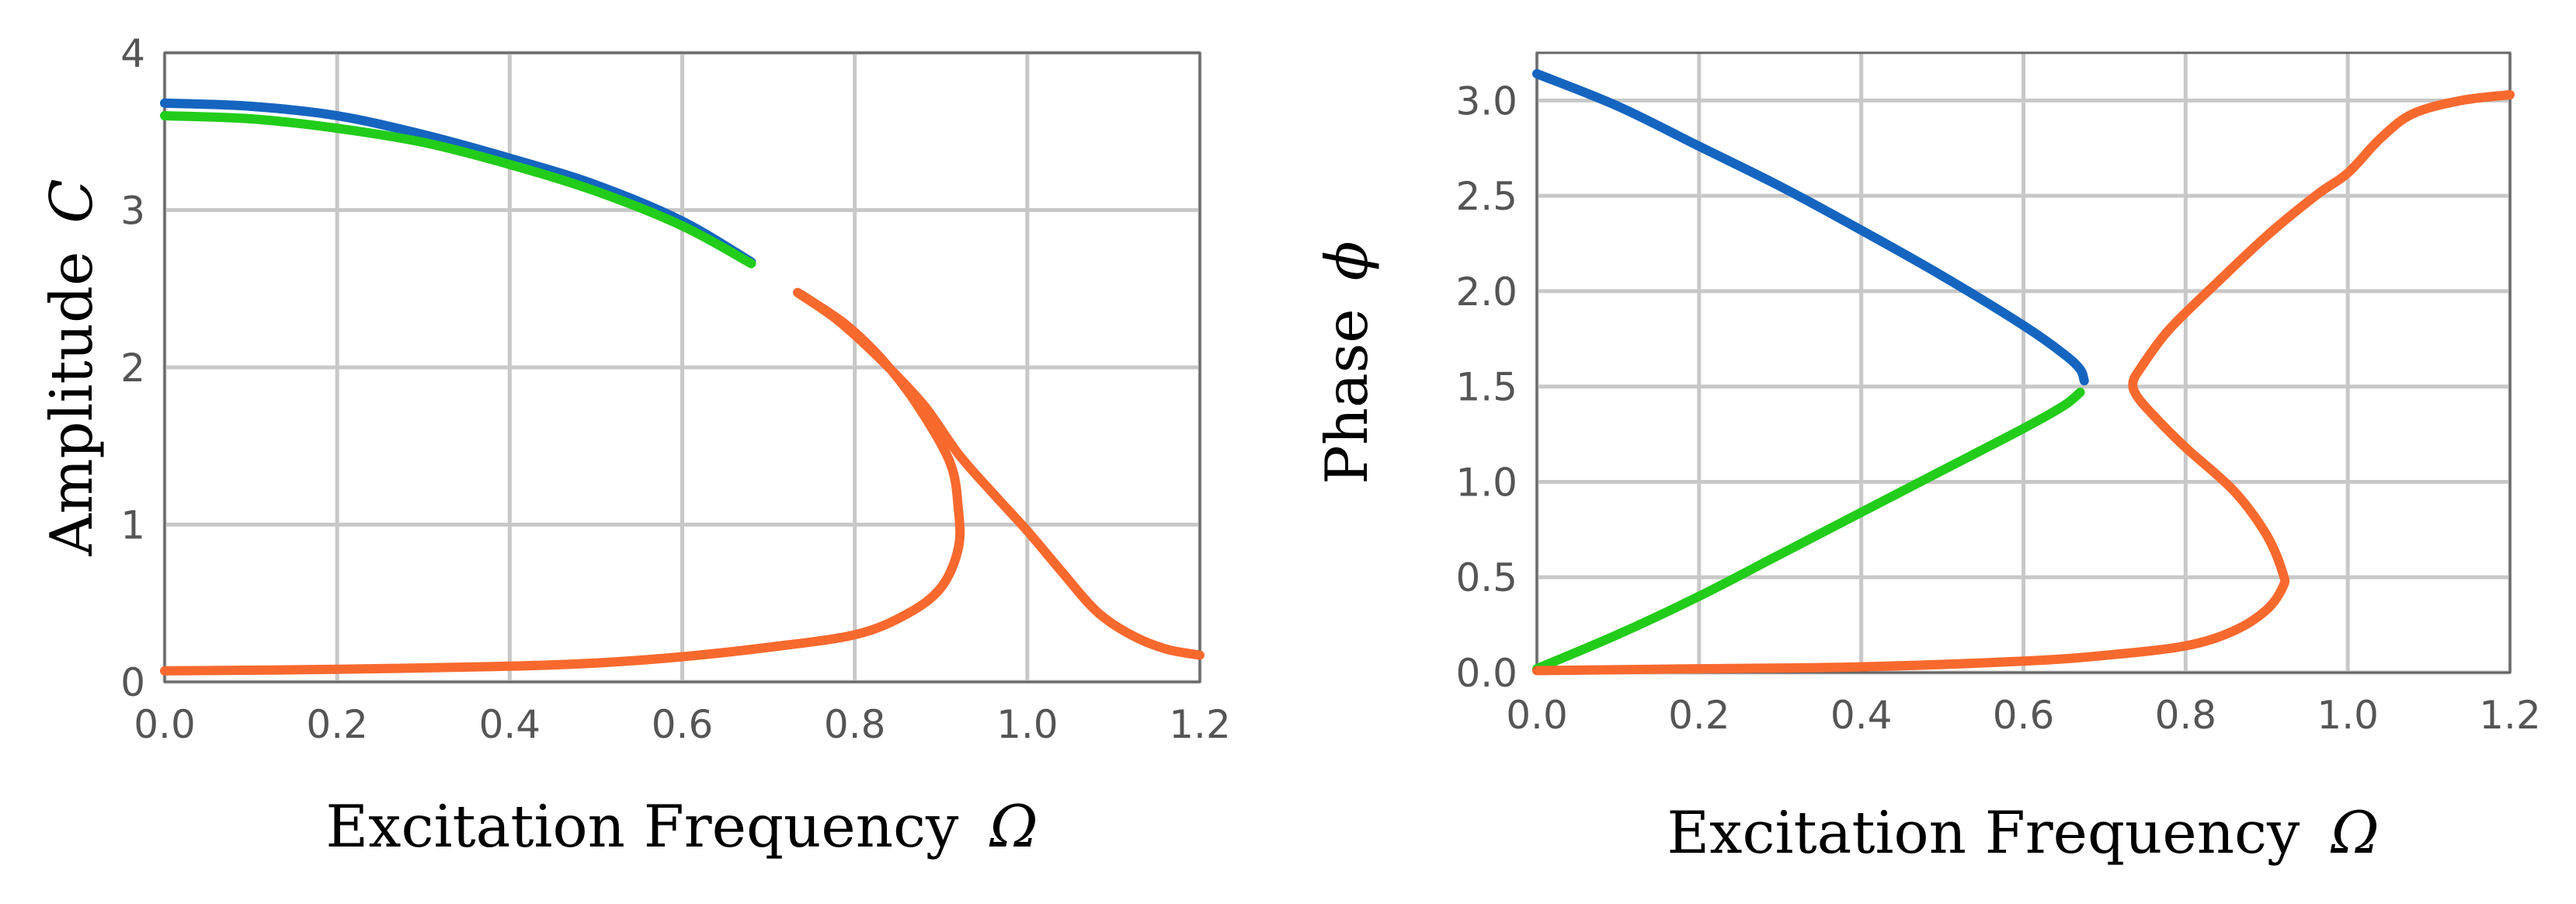 The image size is (2576, 904). I want to click on right-series-green-branch, so click(1808, 531).